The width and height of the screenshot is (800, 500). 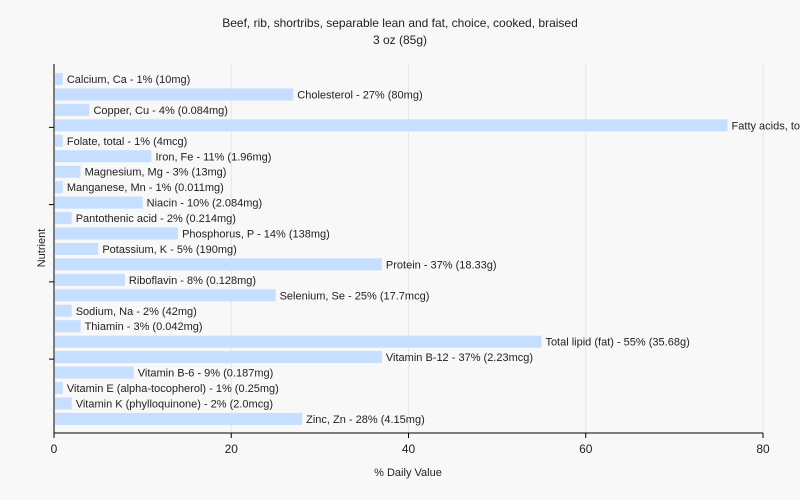 I want to click on bar-label-10: Phosphorus, P - 14% (138mg), so click(x=256, y=235).